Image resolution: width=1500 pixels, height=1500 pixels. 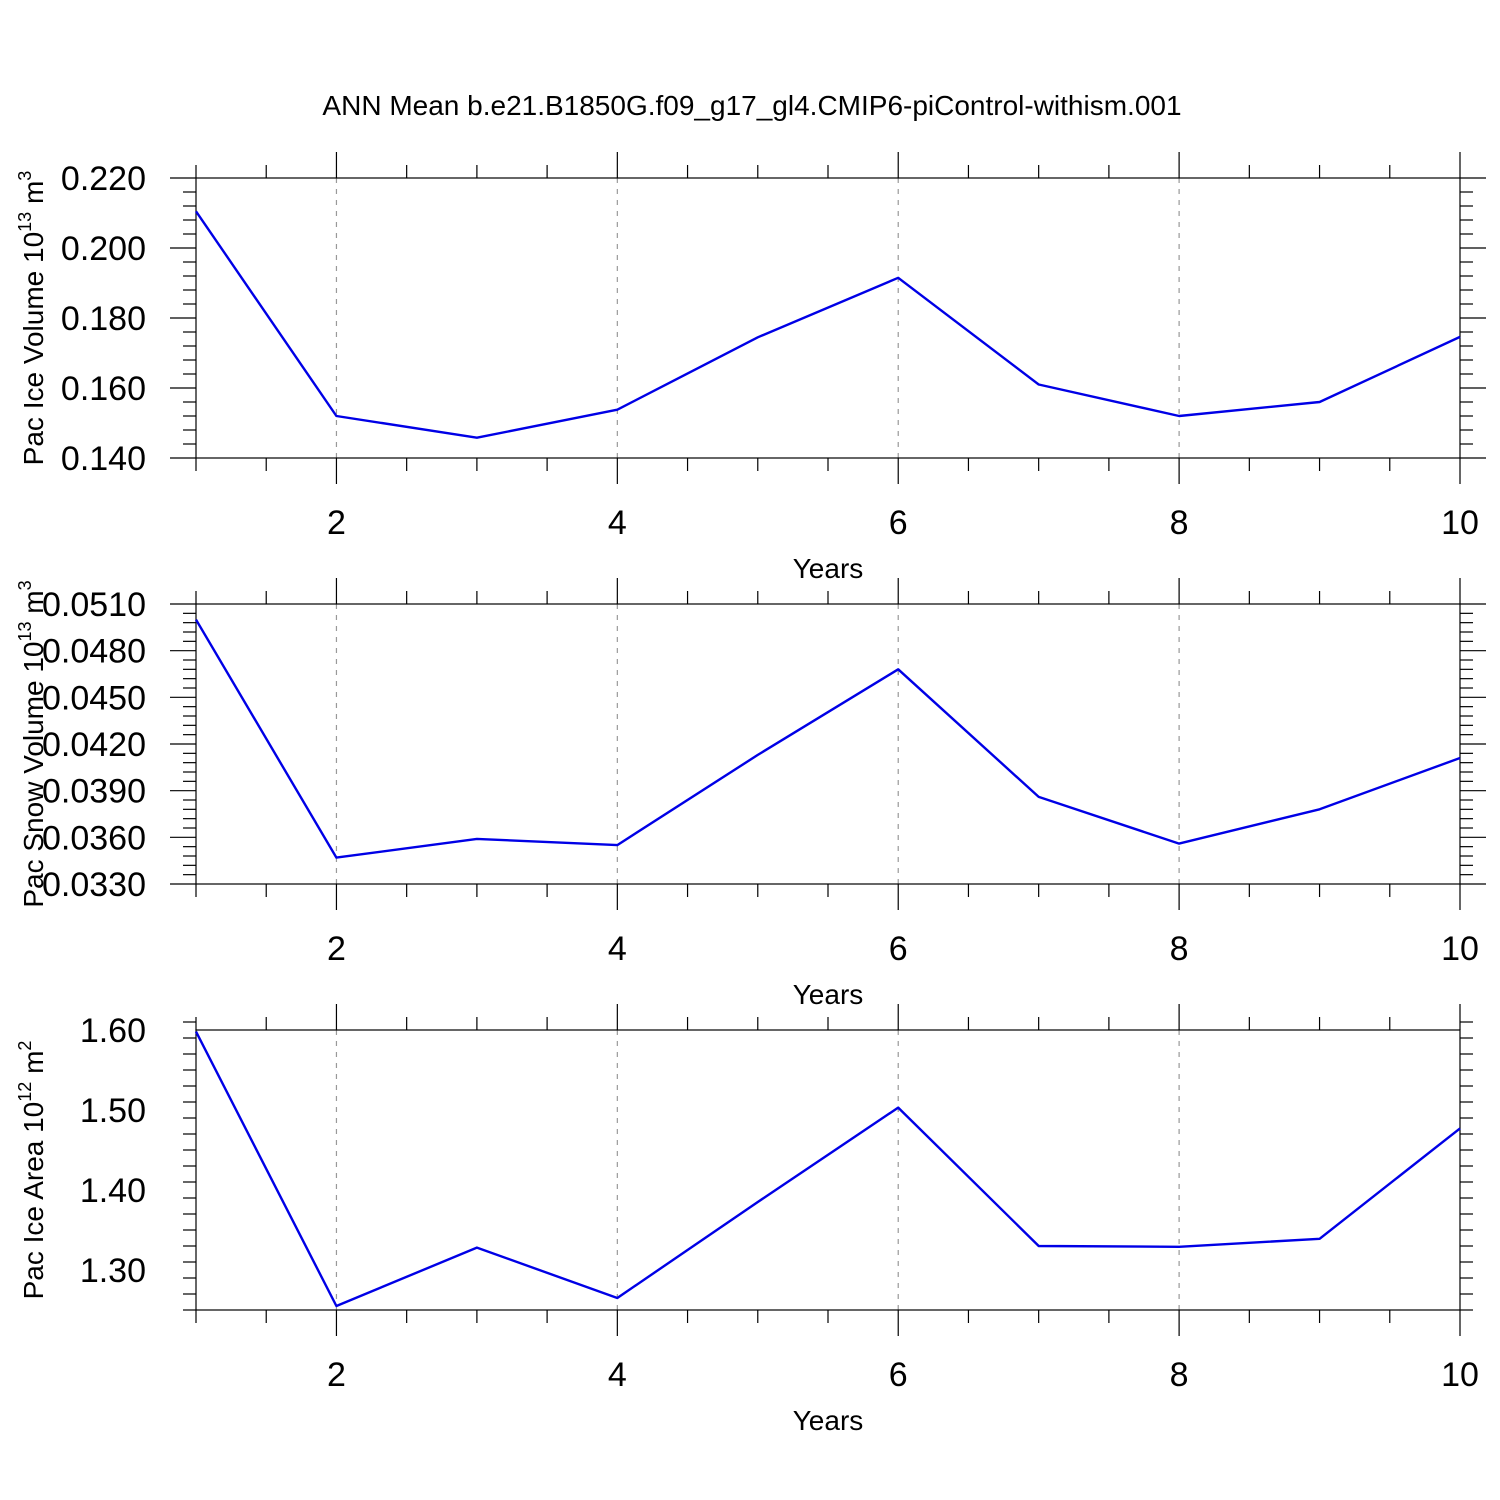 What do you see at coordinates (94, 698) in the screenshot?
I see `y-tick-label: 0.0450` at bounding box center [94, 698].